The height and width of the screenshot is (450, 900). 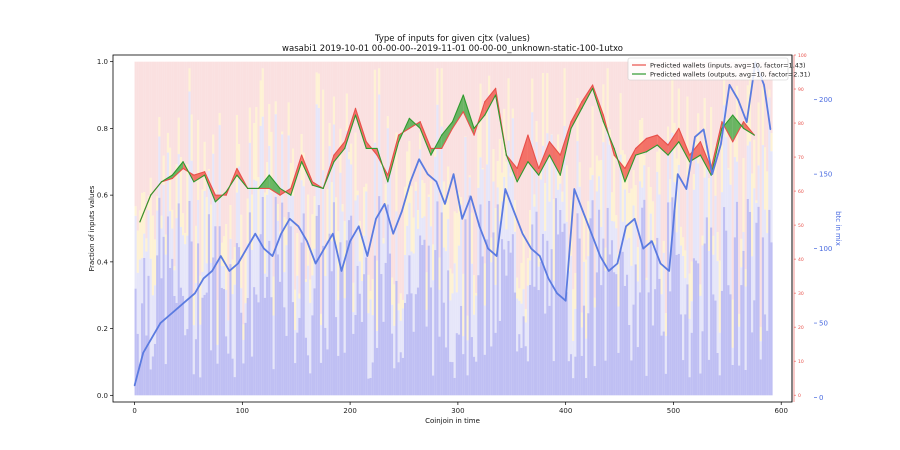 What do you see at coordinates (799, 396) in the screenshot?
I see `red-tick-label: 0` at bounding box center [799, 396].